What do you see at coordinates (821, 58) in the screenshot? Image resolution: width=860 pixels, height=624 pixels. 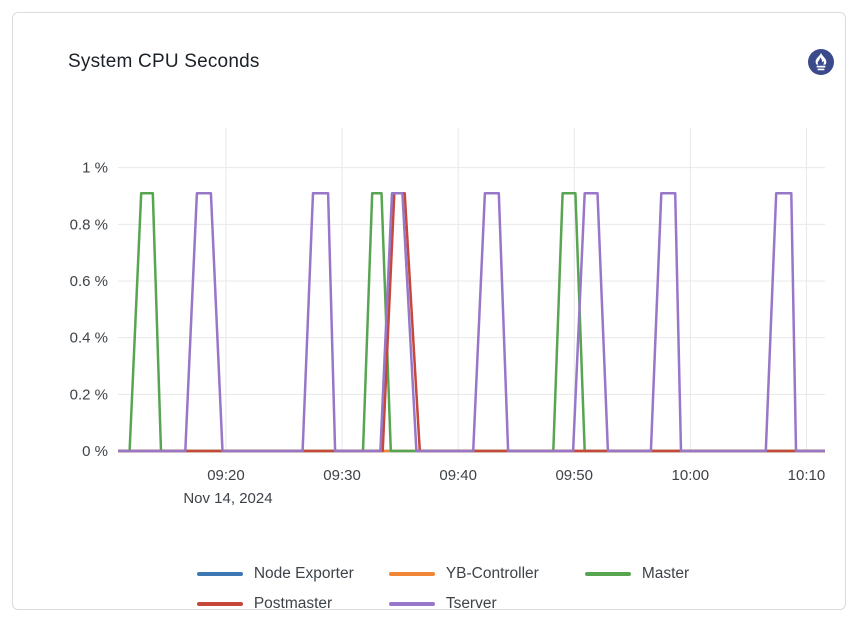 I see `prometheus-flame` at bounding box center [821, 58].